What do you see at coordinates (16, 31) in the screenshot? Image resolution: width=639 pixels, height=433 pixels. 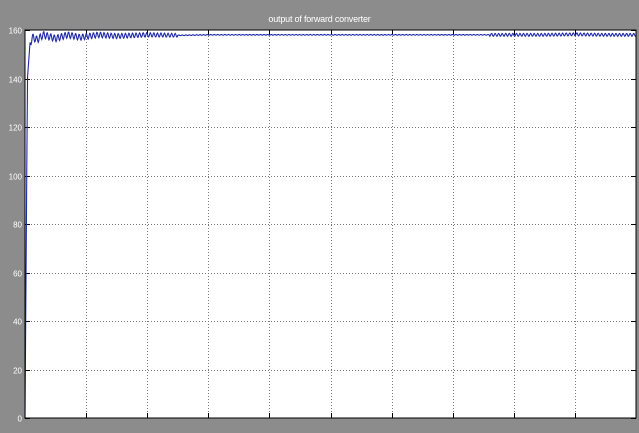 I see `y-tick-label: 160` at bounding box center [16, 31].